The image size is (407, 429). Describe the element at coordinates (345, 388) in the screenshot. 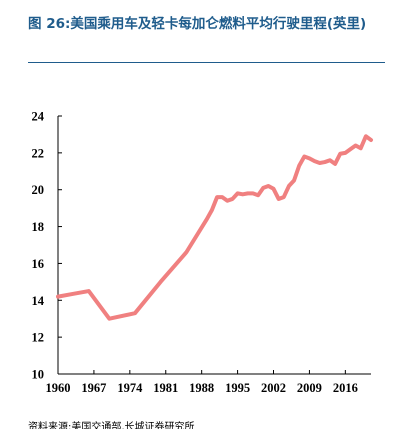

I see `x-tick-label: 2016` at that location.